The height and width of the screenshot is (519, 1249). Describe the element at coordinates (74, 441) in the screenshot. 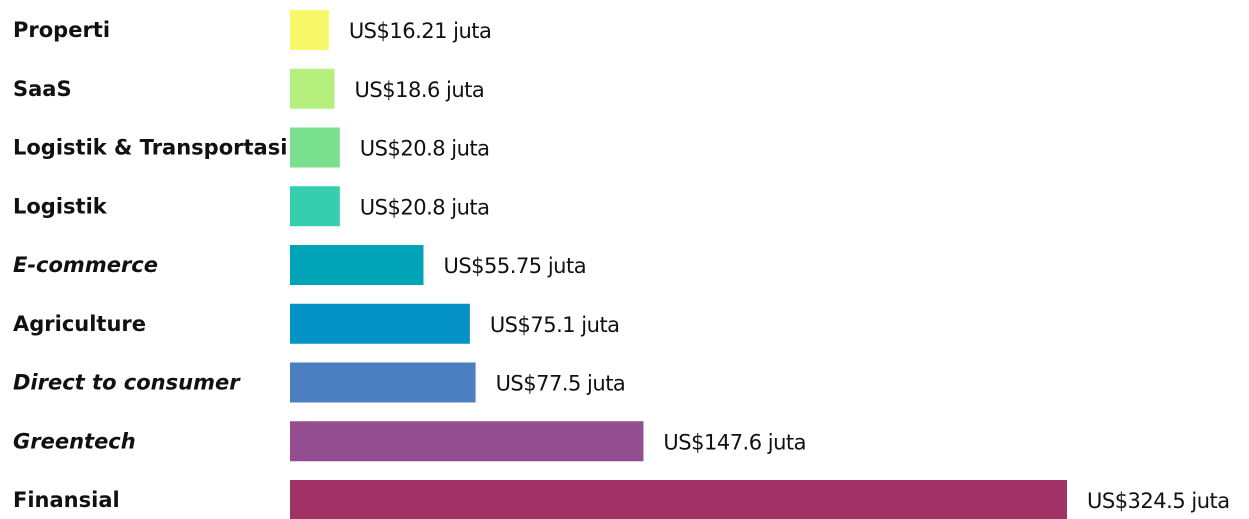

I see `category-label: Greentech` at that location.